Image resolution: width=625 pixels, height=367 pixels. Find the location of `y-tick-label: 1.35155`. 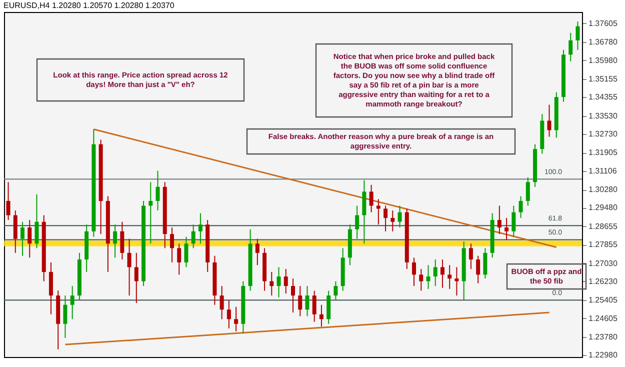

y-tick-label: 1.35155 is located at coordinates (603, 79).